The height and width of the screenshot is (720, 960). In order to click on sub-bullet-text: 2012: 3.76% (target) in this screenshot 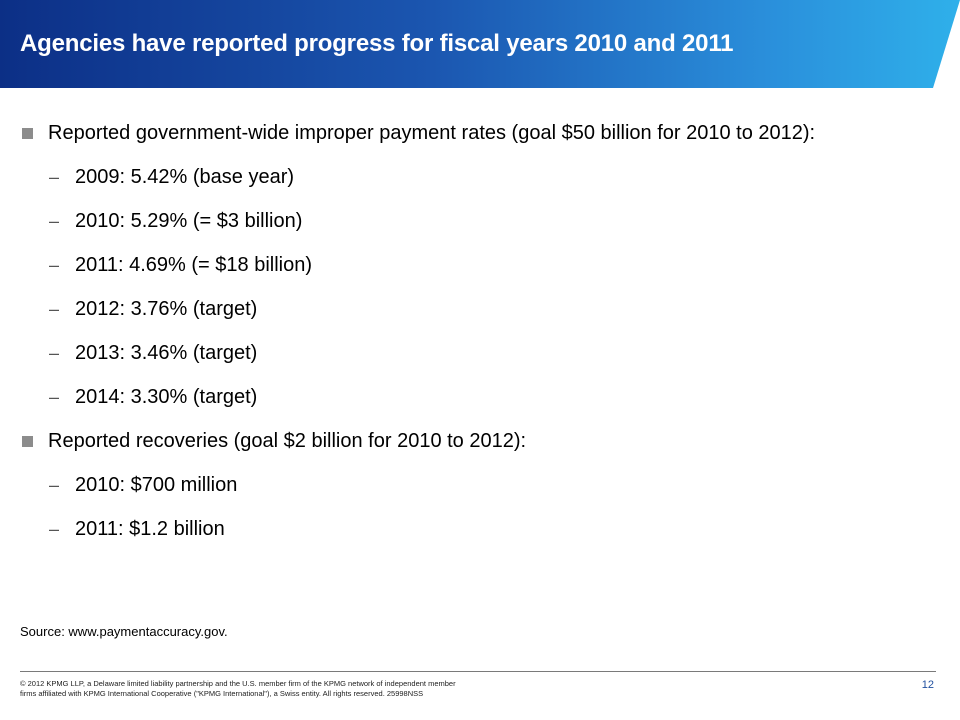, I will do `click(166, 309)`.